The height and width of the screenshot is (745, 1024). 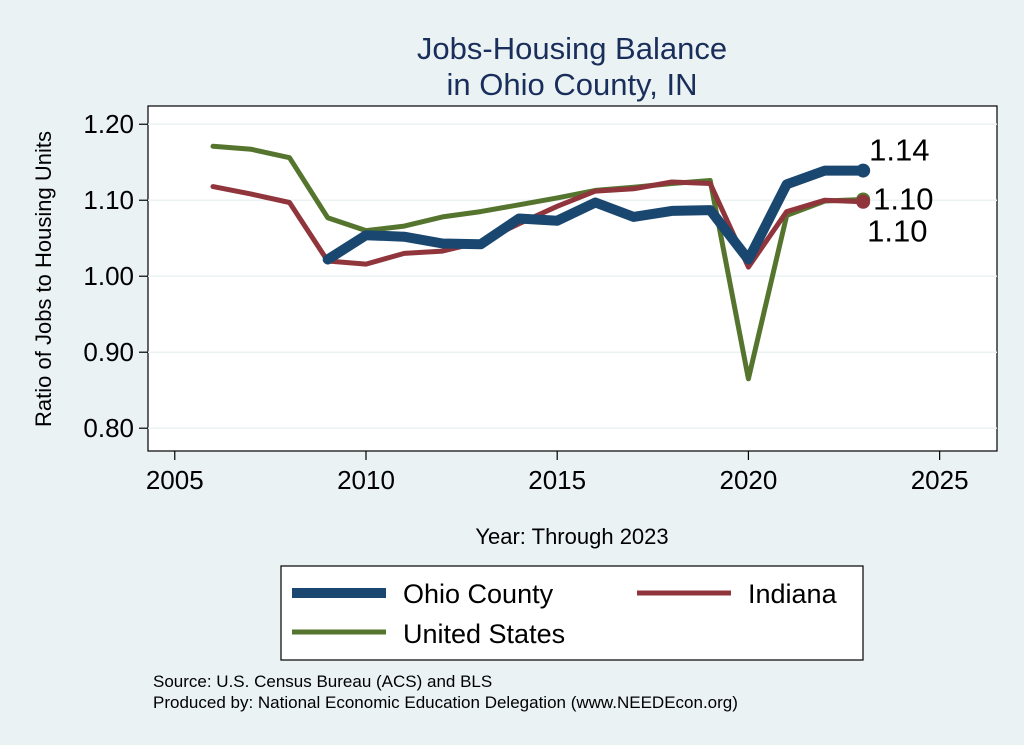 I want to click on end-label-indiana: 1.10, so click(x=897, y=231).